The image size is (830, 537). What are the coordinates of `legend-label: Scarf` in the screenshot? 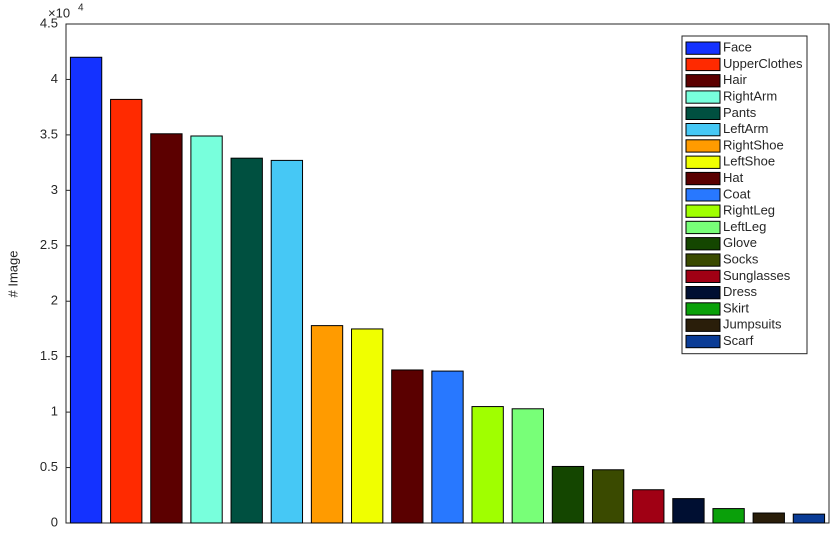 It's located at (738, 340).